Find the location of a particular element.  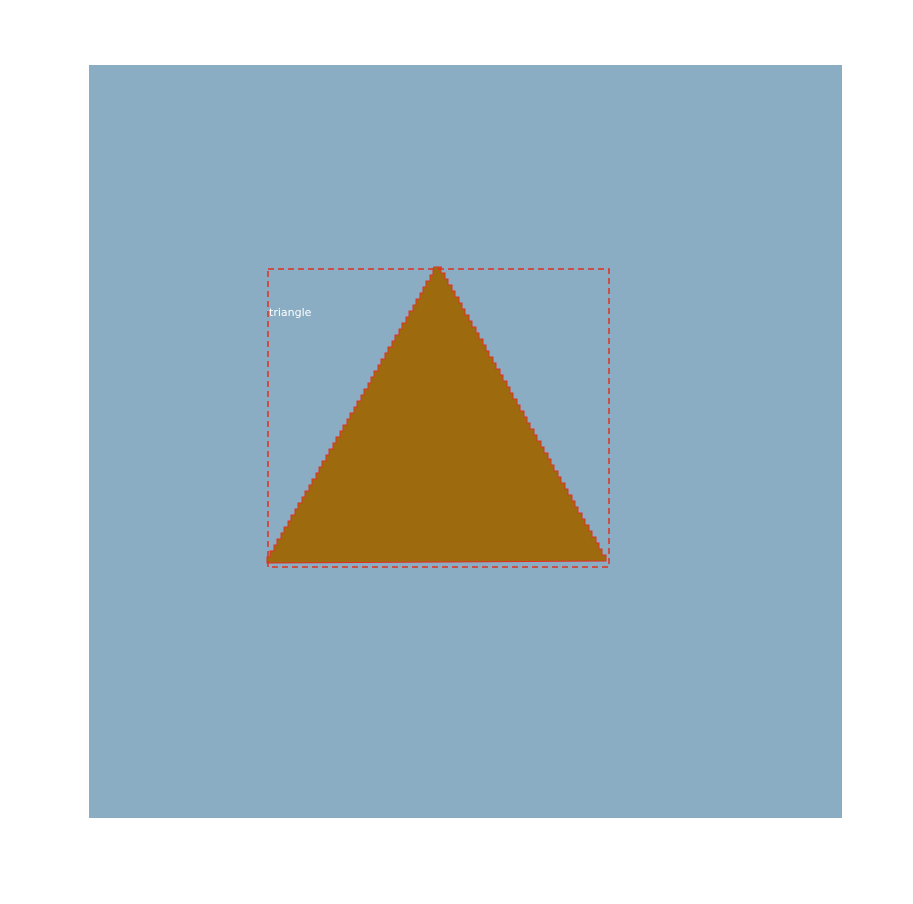

bounding-box is located at coordinates (438, 418).